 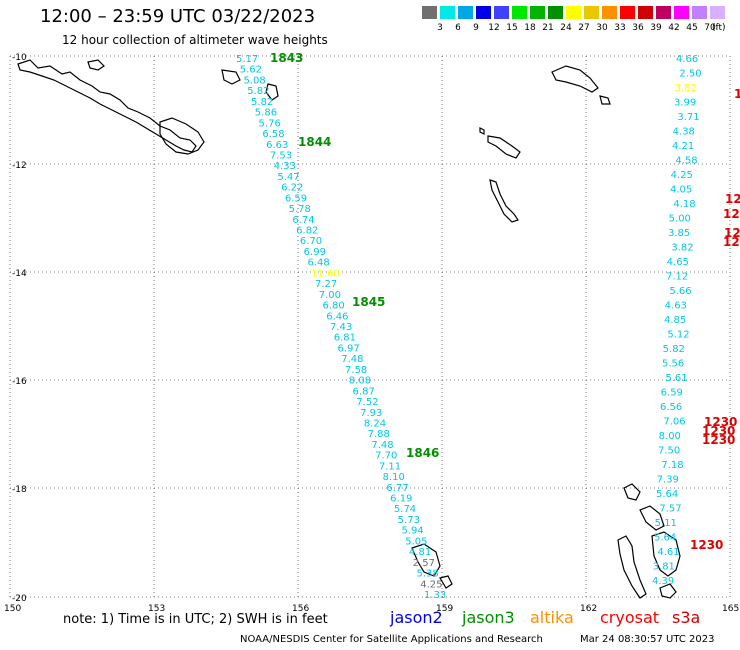 What do you see at coordinates (367, 402) in the screenshot?
I see `wave-height-value: 7.52` at bounding box center [367, 402].